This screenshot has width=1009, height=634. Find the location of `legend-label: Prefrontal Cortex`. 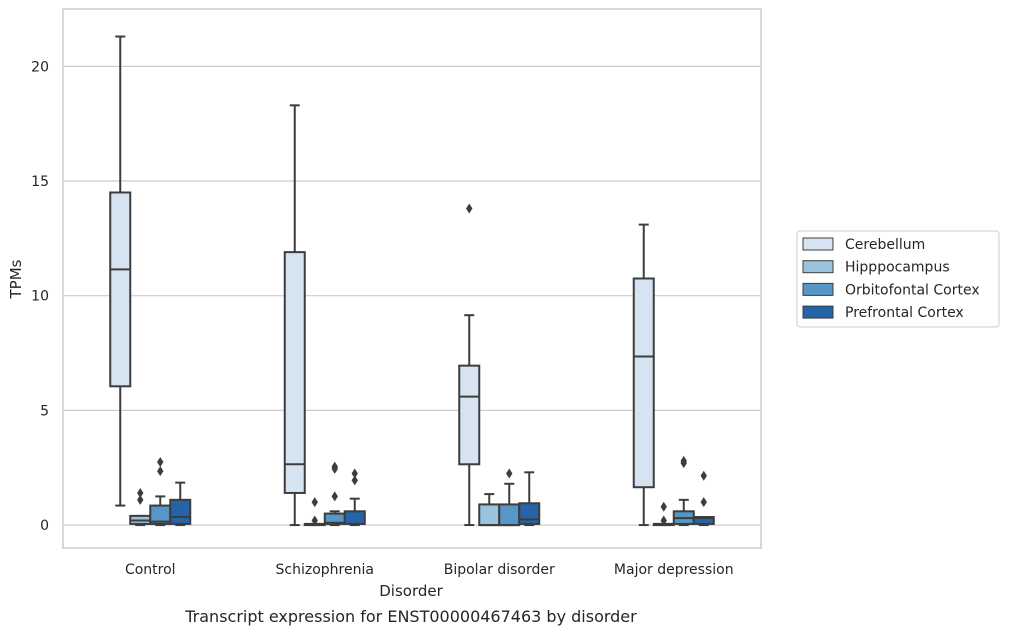

legend-label: Prefrontal Cortex is located at coordinates (904, 313).